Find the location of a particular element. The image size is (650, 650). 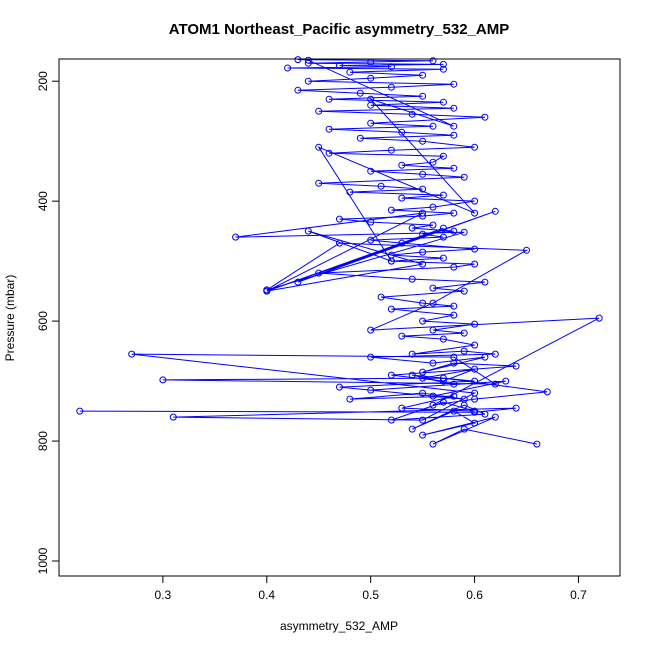

y-tick-label: 1000 is located at coordinates (43, 560).